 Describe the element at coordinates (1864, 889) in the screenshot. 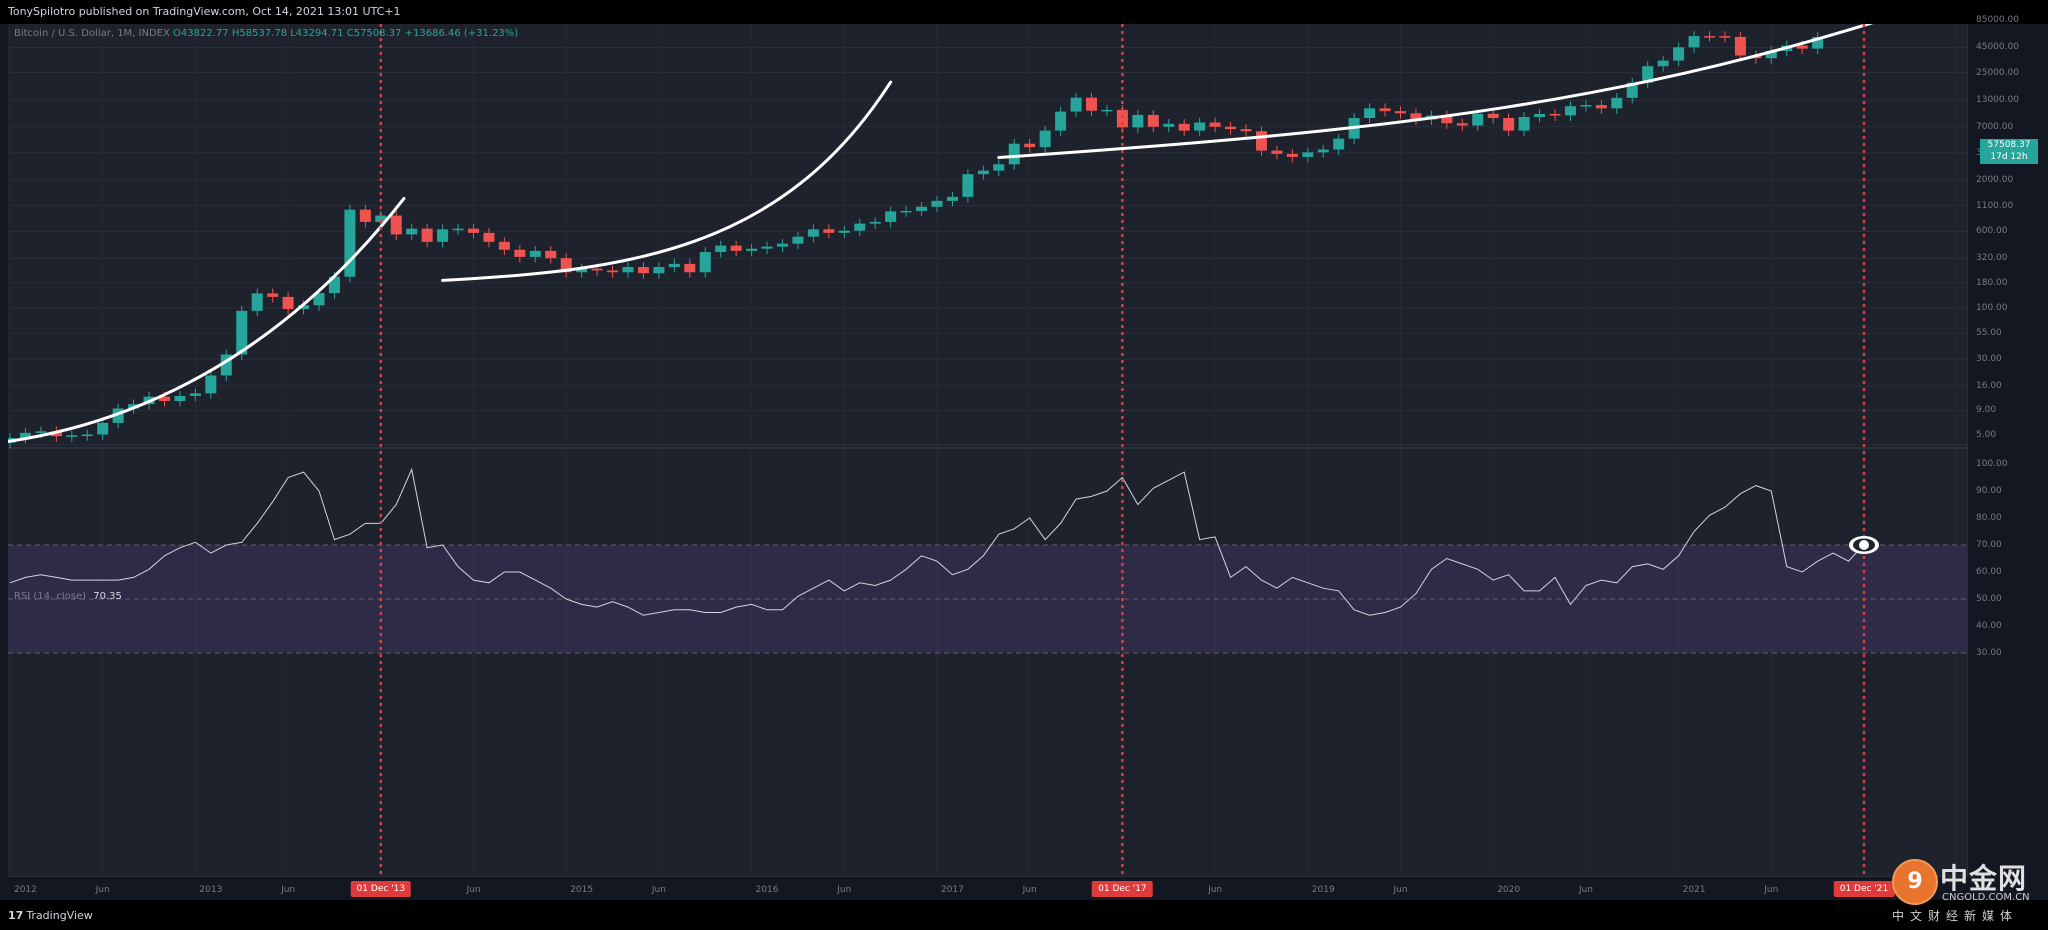

I see `time-marker-badge: 01 Dec '21` at that location.